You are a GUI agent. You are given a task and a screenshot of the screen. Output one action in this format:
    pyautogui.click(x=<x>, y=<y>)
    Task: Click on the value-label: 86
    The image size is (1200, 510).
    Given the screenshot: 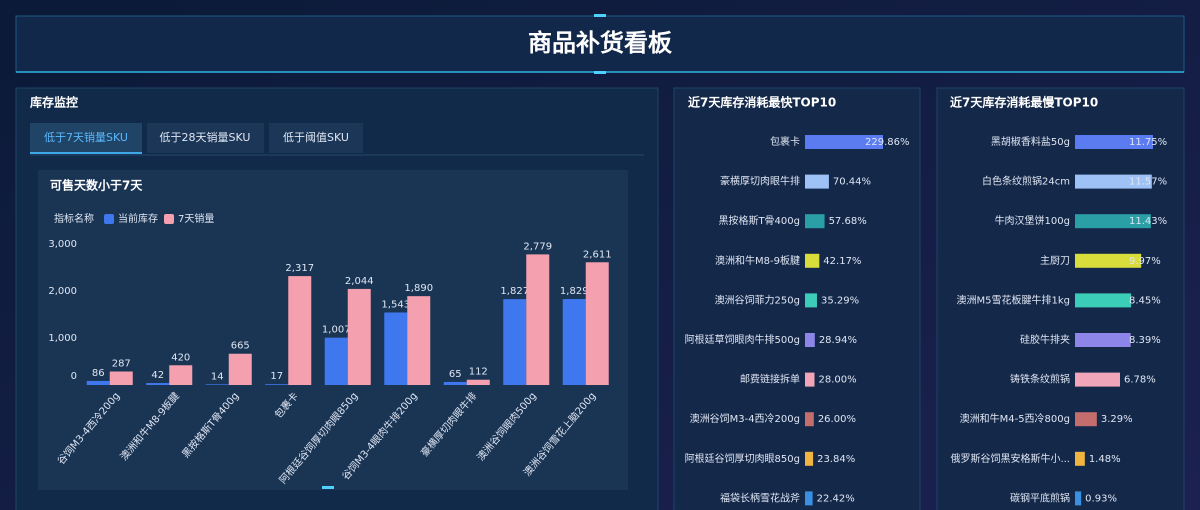 What is the action you would take?
    pyautogui.click(x=98, y=373)
    